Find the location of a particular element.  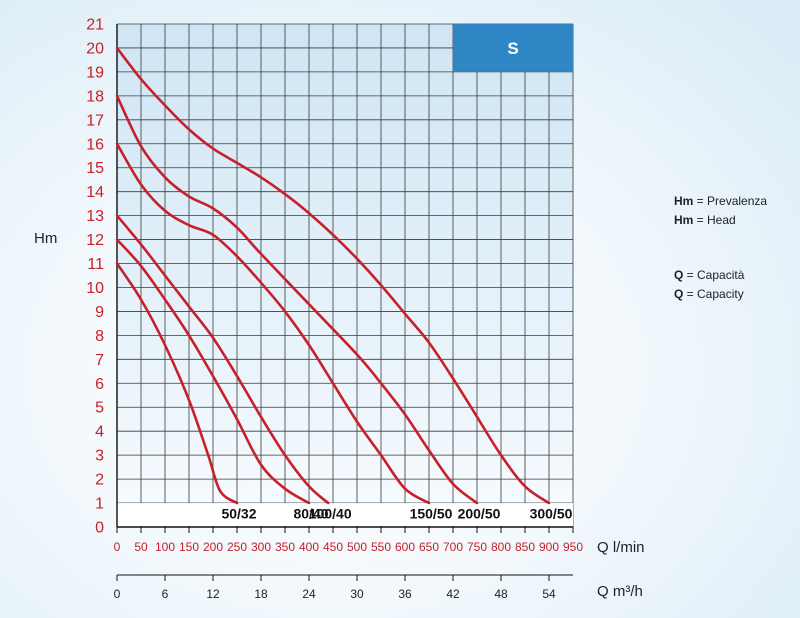

legend-capacity: Q = Capacità Q = Capacity is located at coordinates (709, 285).